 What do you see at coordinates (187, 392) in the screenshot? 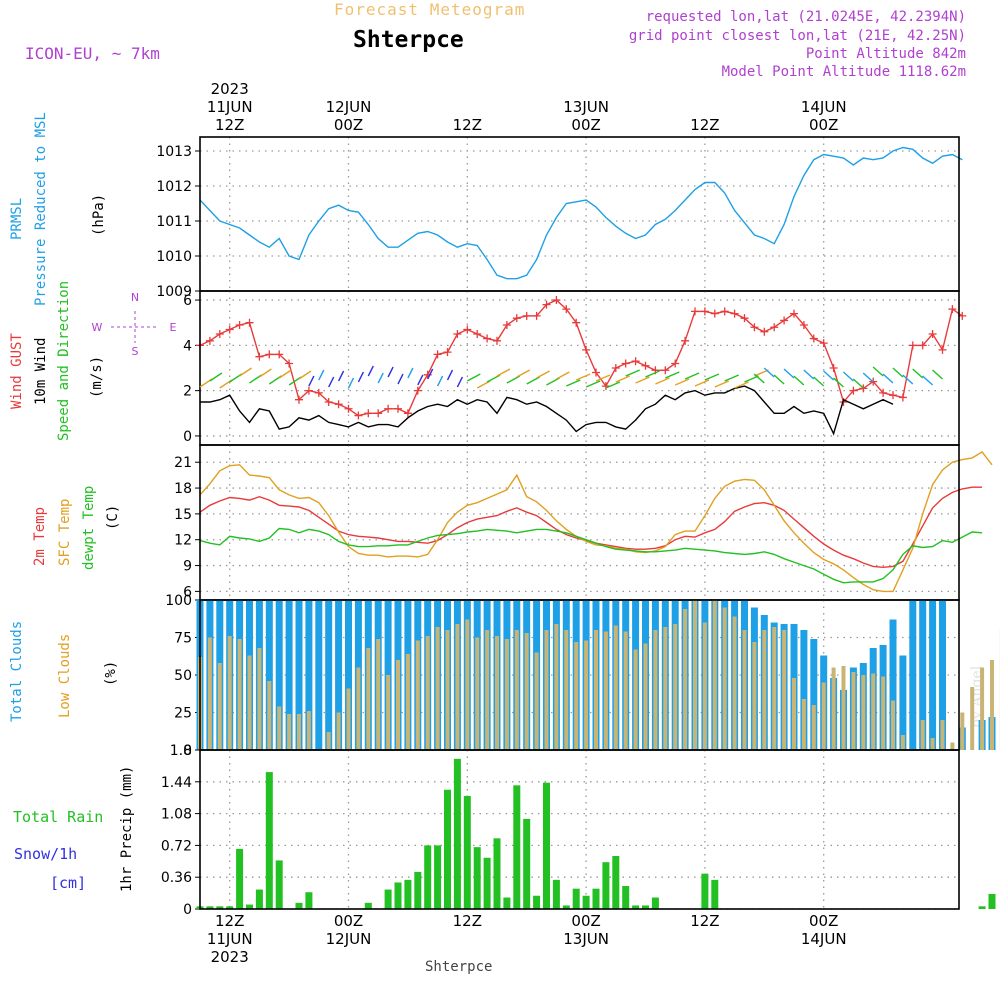
I see `y-tick-label: 2` at bounding box center [187, 392].